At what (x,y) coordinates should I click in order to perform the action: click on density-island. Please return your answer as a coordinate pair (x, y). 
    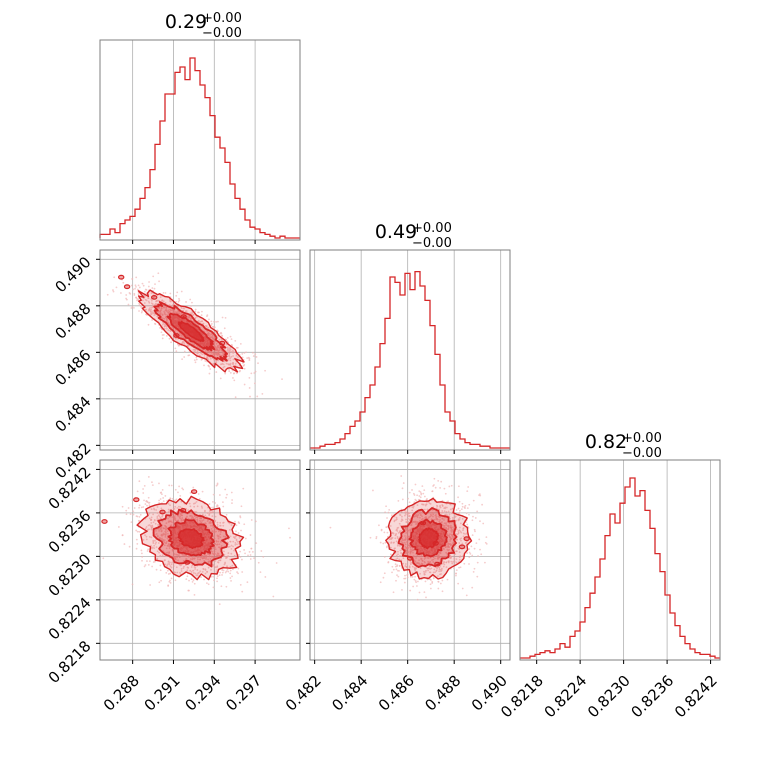
    Looking at the image, I should click on (410, 558).